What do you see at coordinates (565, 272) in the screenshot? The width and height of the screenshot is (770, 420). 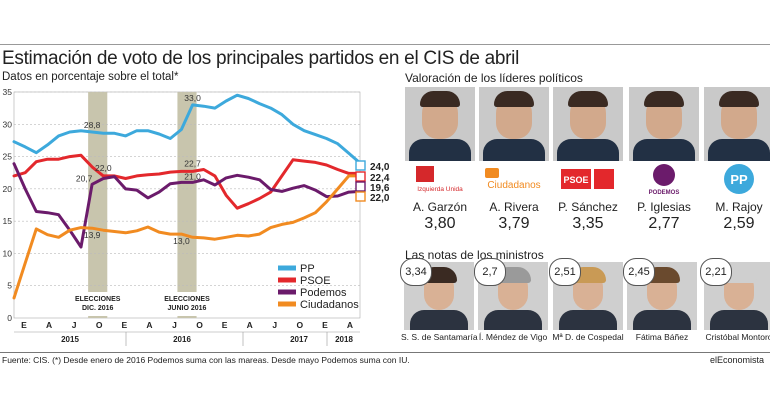 I see `minister-score-badge: 2,51` at bounding box center [565, 272].